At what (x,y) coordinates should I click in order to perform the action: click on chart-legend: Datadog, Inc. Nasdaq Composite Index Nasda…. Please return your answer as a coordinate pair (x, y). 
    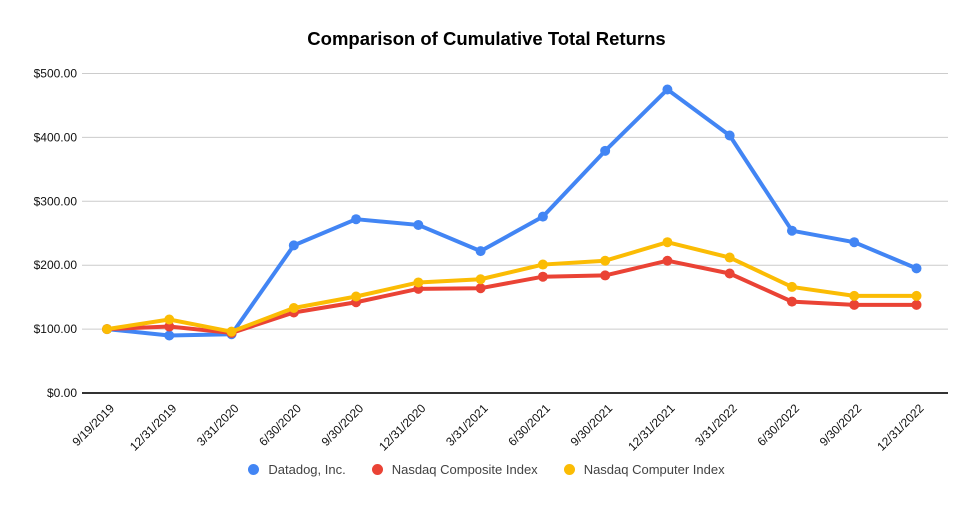
    Looking at the image, I should click on (486, 469).